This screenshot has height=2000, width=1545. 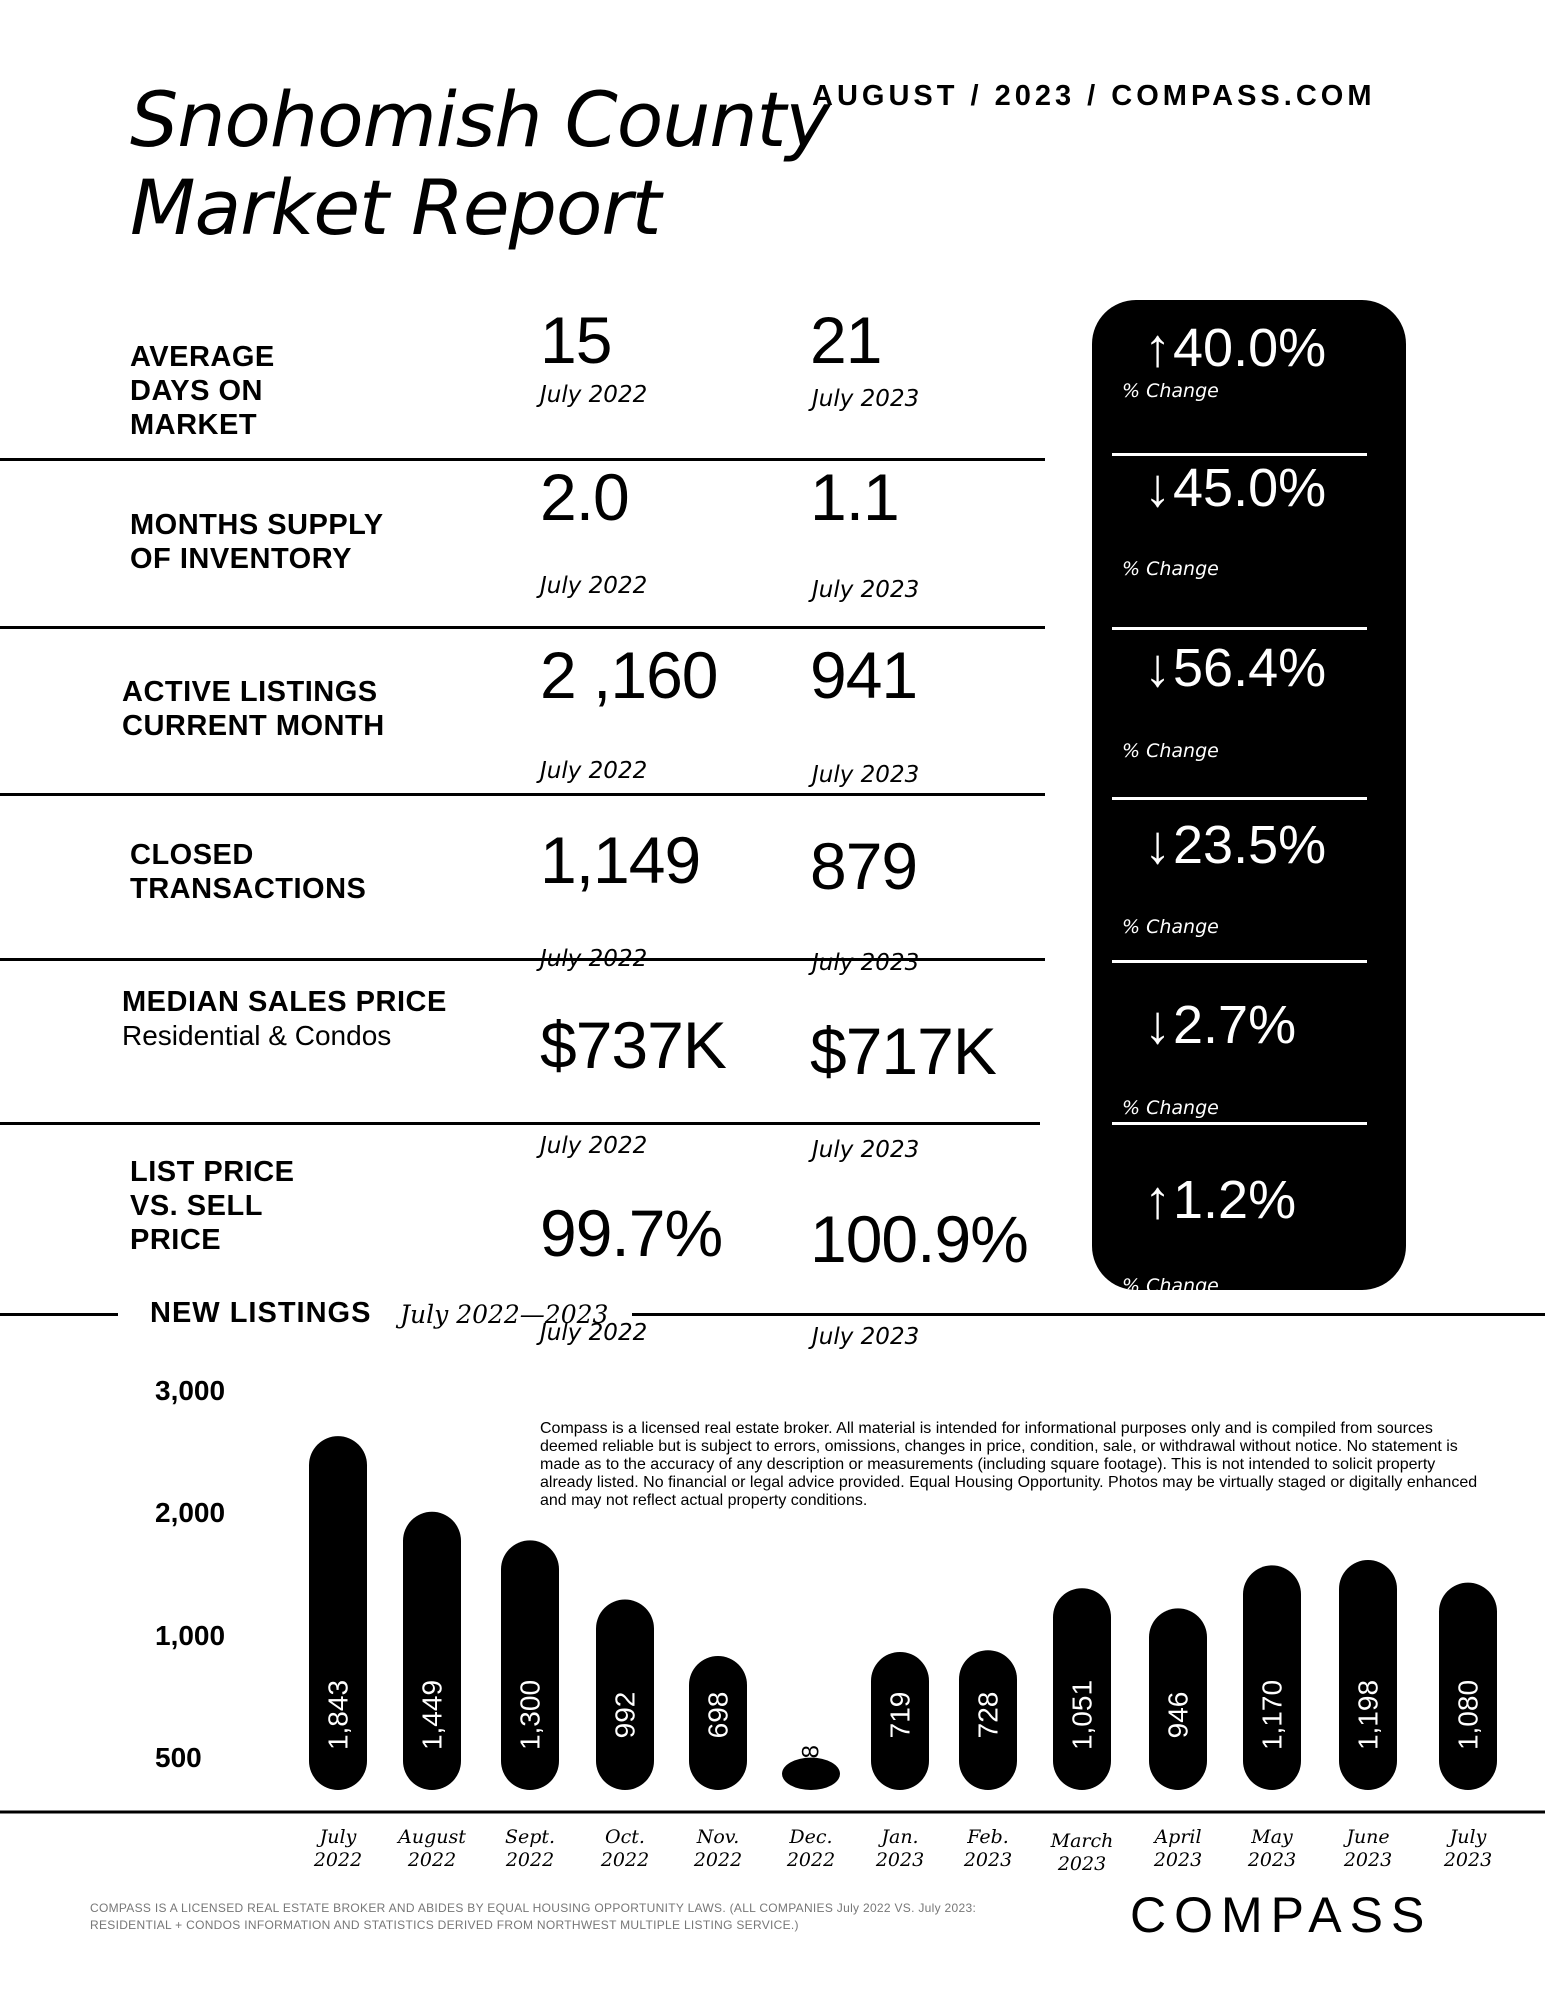 What do you see at coordinates (480, 119) in the screenshot?
I see `report-title-line1: Snohomish County` at bounding box center [480, 119].